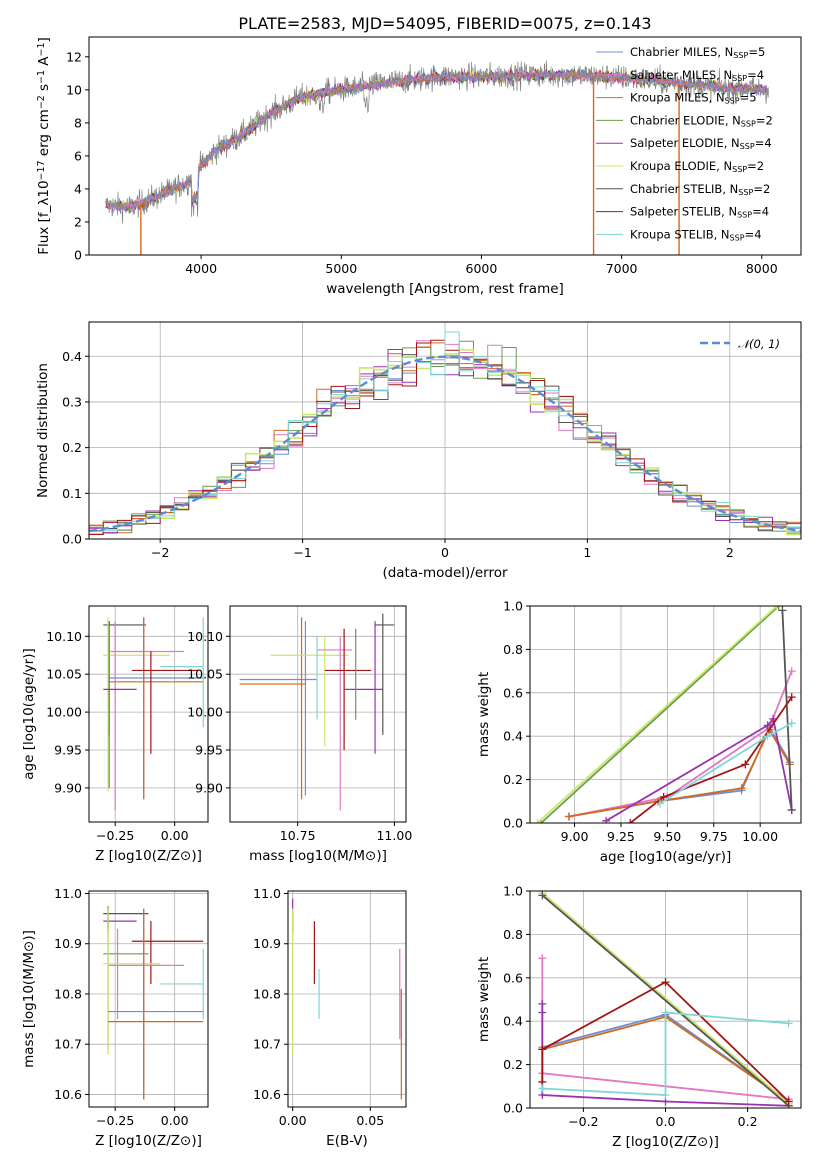 This screenshot has width=819, height=1170. I want to click on spectrum-ylabel: Flux [f_λ10−17 erg cm−2 s−1 A−1], so click(44, 145).